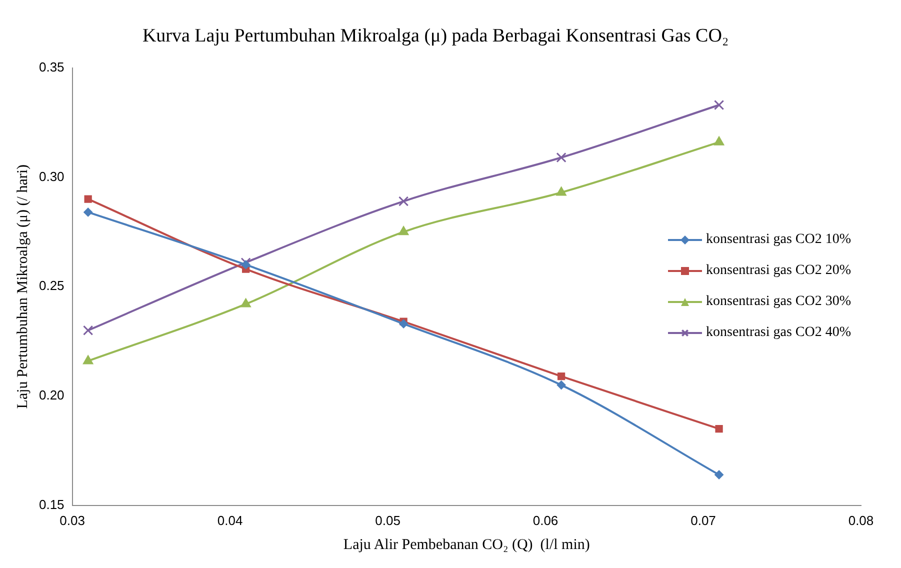  Describe the element at coordinates (703, 520) in the screenshot. I see `x-tick-label: 0.07` at that location.